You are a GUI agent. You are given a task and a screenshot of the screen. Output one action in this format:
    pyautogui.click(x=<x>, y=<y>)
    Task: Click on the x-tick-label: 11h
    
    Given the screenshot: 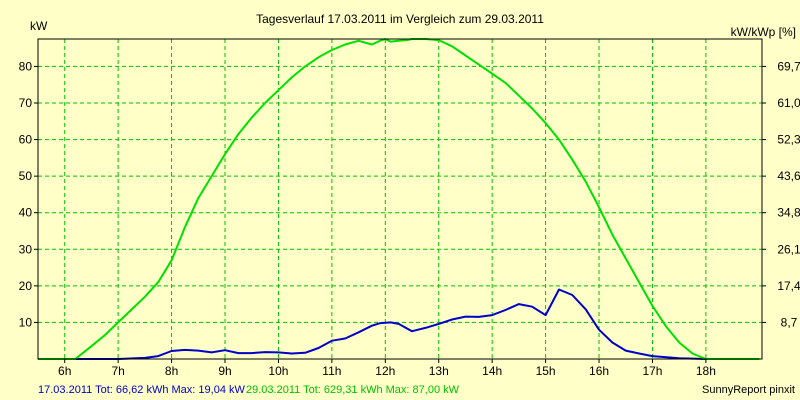 What is the action you would take?
    pyautogui.click(x=331, y=371)
    